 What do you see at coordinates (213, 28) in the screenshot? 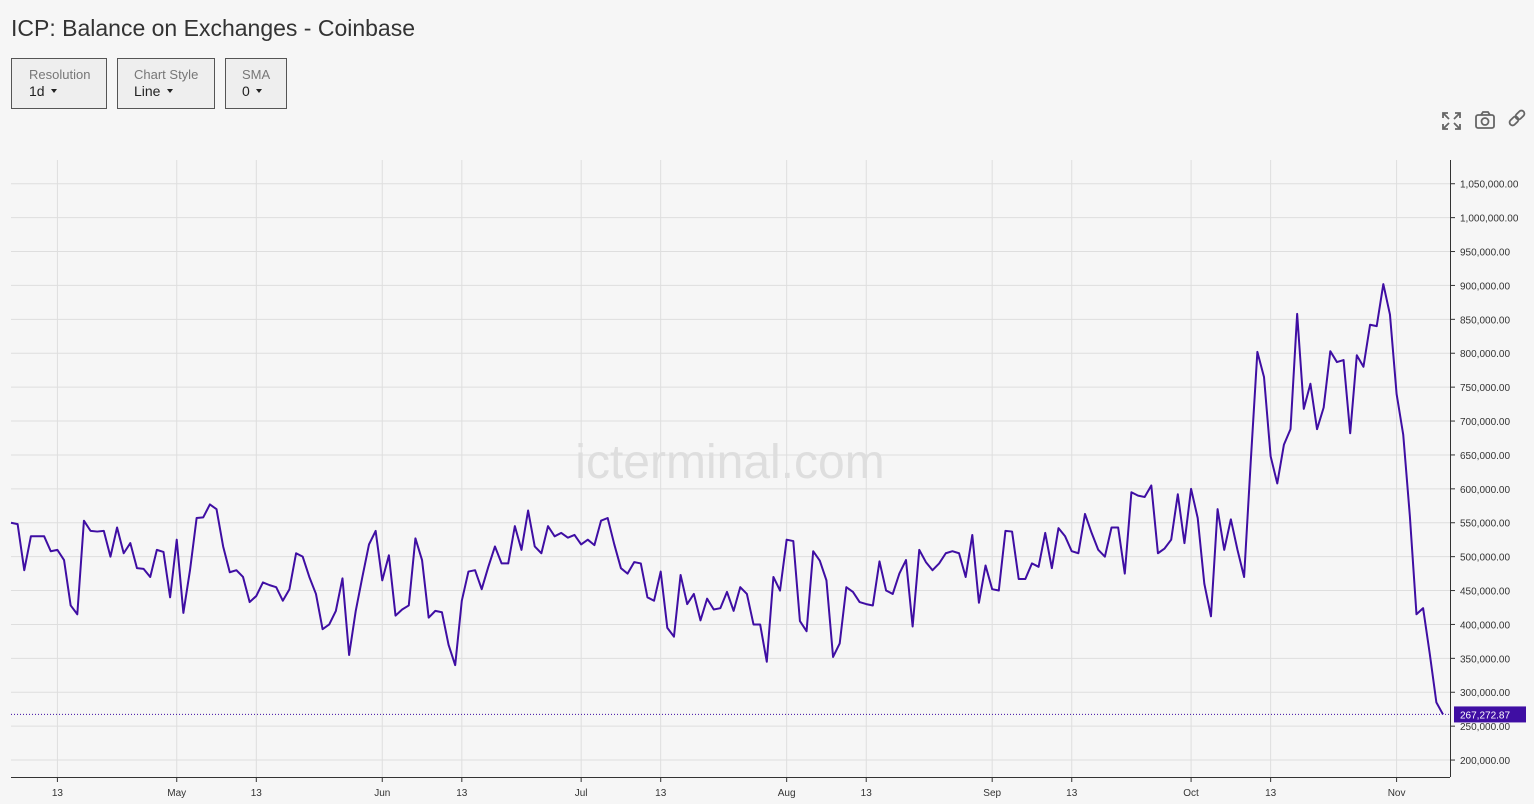
I see `chart-title: ICP: Balance on Exchanges - Coinbase` at bounding box center [213, 28].